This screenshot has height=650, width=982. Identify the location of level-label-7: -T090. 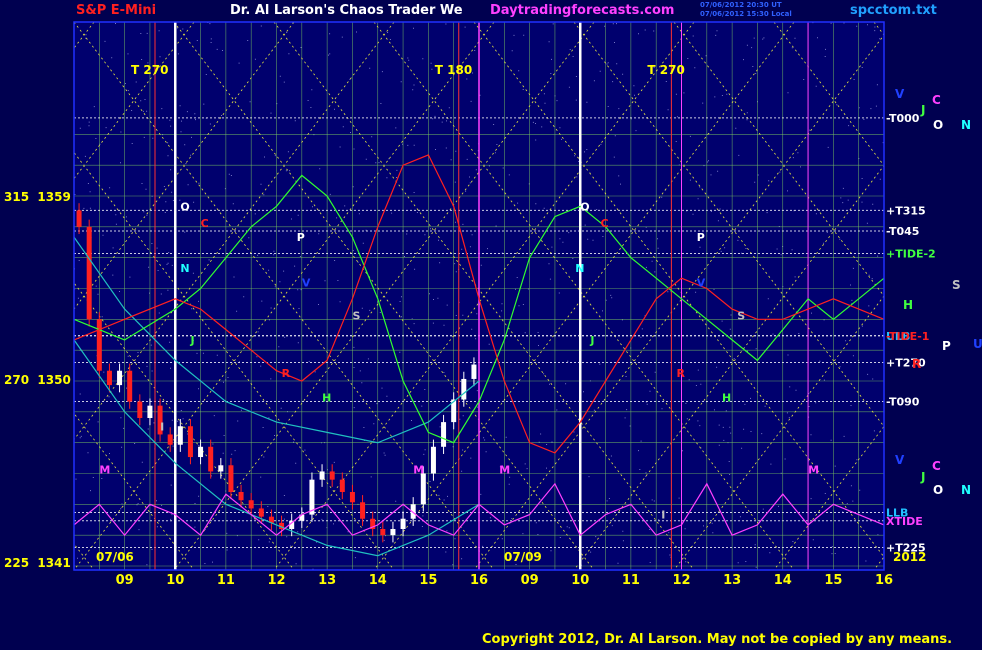
(903, 402).